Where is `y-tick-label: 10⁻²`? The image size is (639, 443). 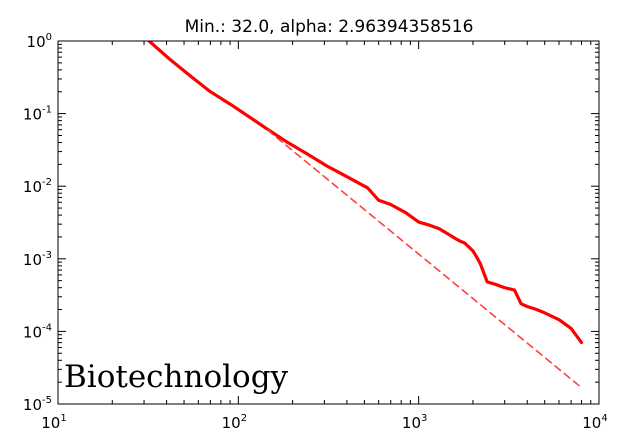 y-tick-label: 10⁻² is located at coordinates (37, 186).